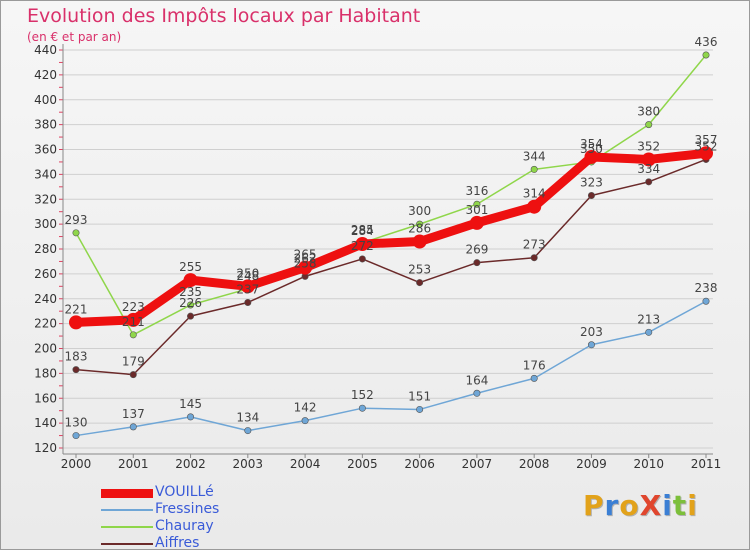 The width and height of the screenshot is (750, 553). I want to click on x-tick-label: 2009, so click(591, 464).